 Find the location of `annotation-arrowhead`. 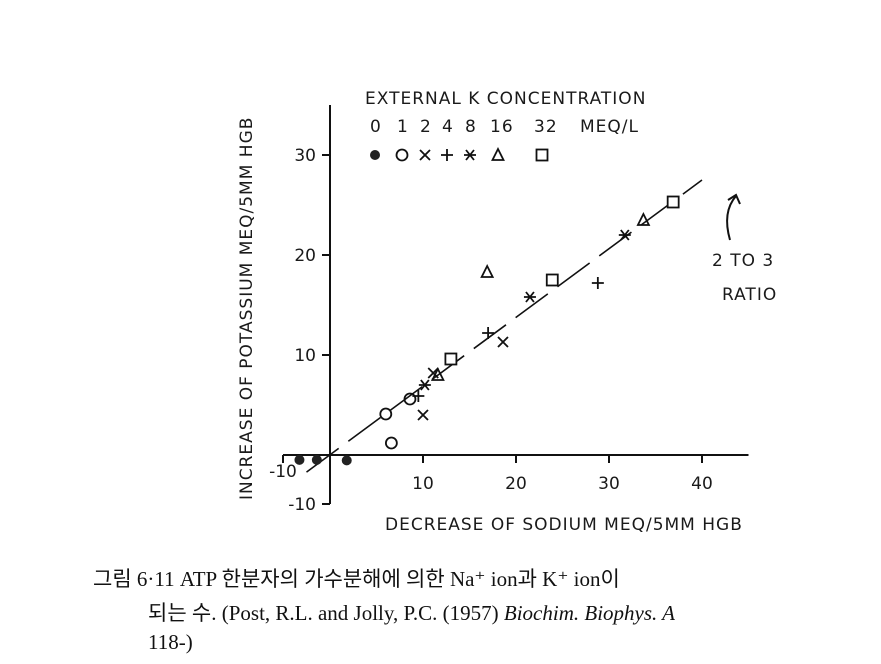

annotation-arrowhead is located at coordinates (734, 199).